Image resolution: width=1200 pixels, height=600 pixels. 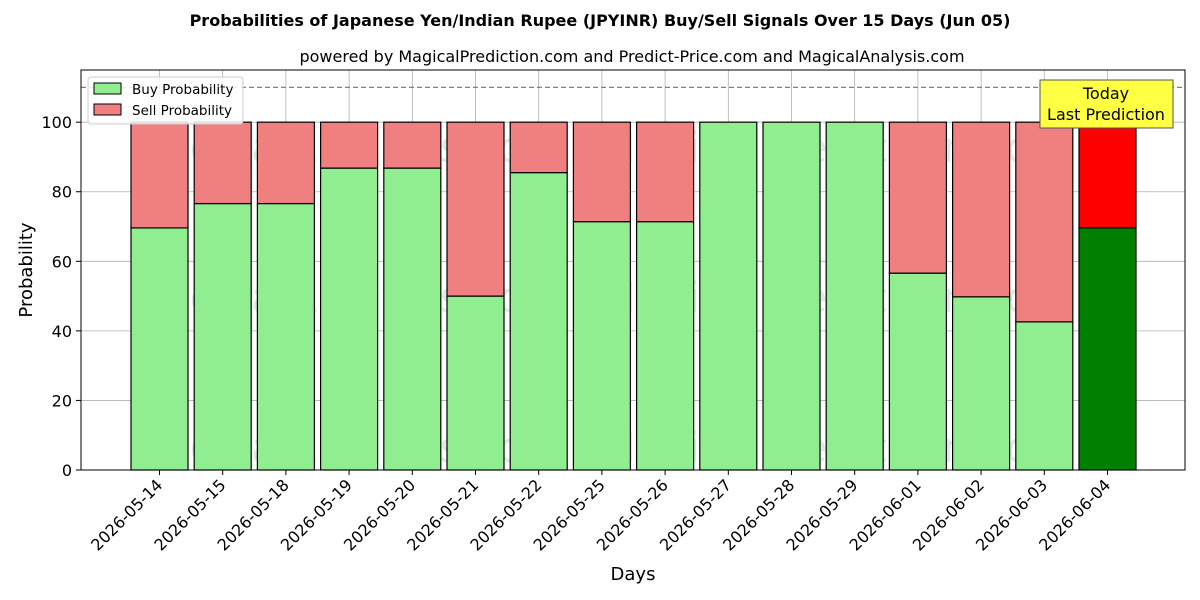 What do you see at coordinates (62, 261) in the screenshot?
I see `y-tick-label: 60` at bounding box center [62, 261].